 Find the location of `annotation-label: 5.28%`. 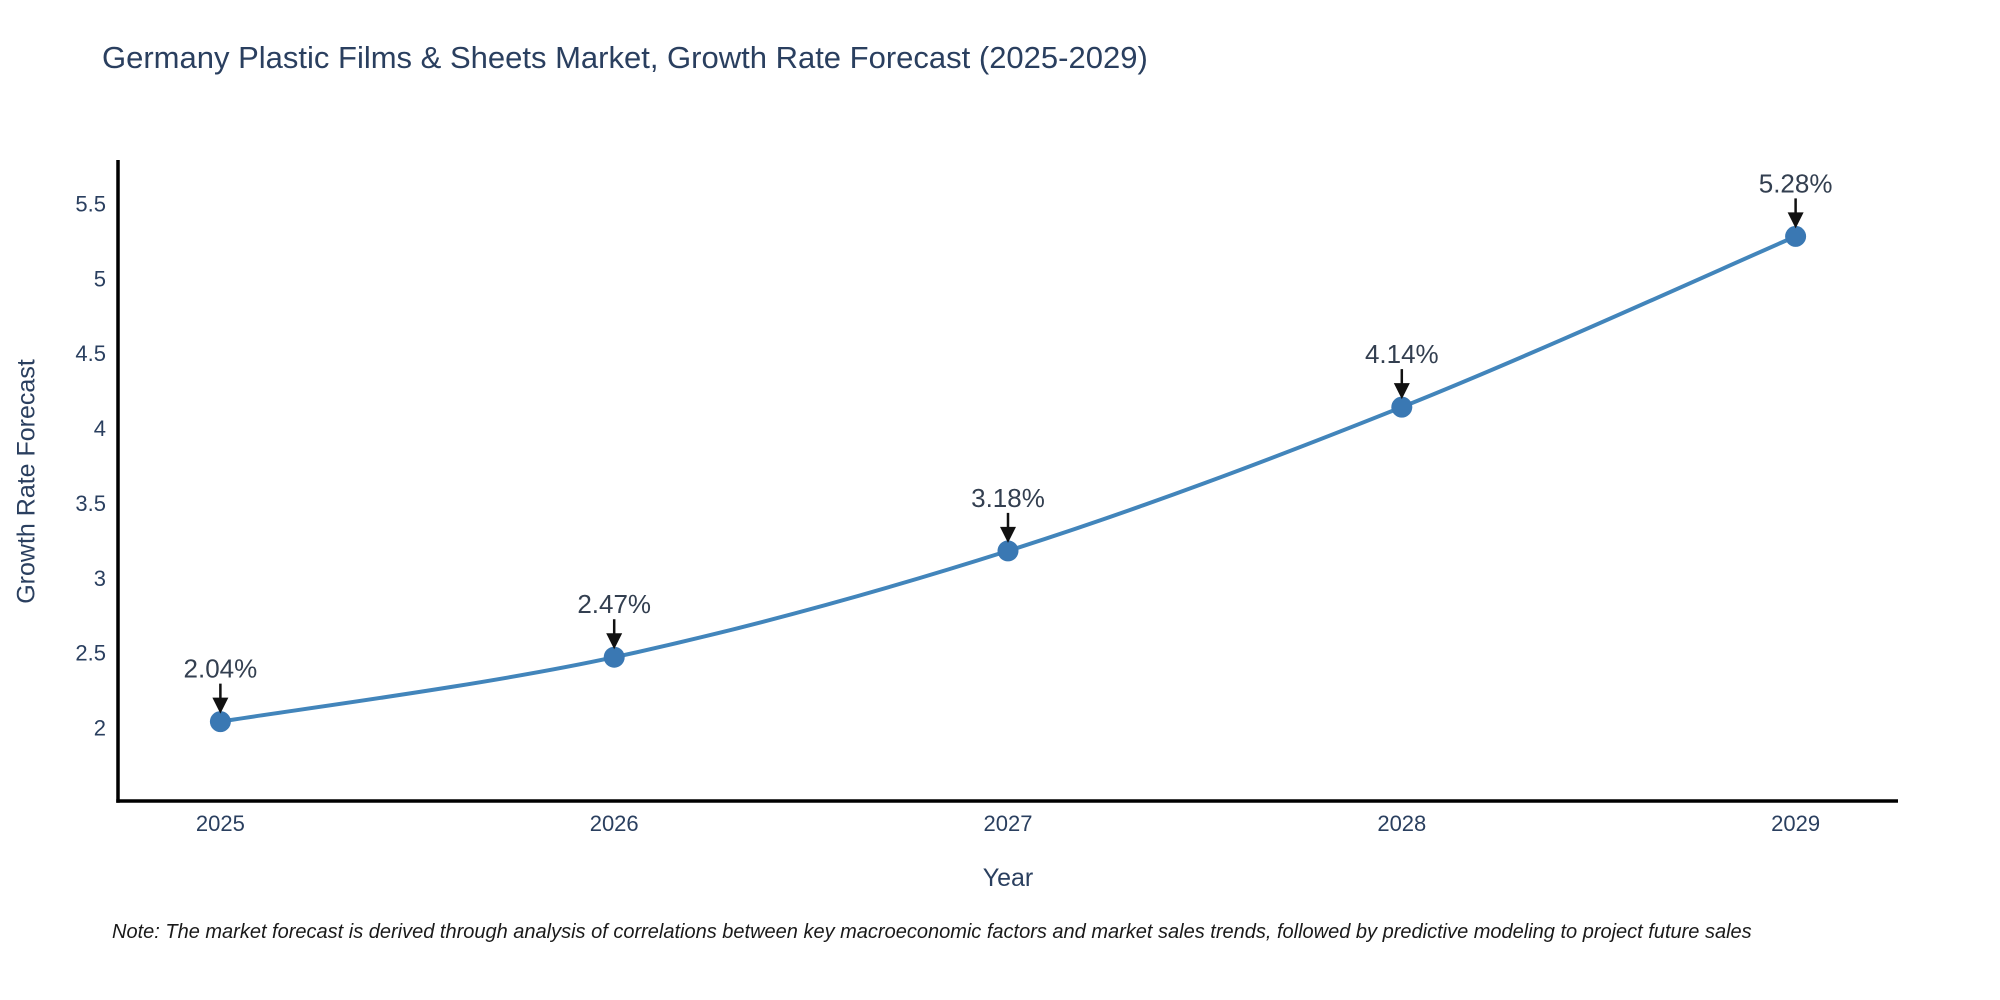

annotation-label: 5.28% is located at coordinates (1796, 183).